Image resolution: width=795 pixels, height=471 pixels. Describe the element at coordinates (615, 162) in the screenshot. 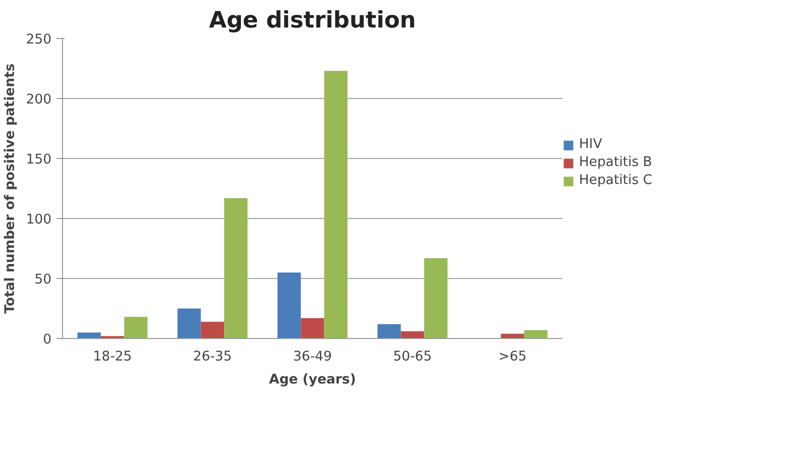

I see `legend-label: Hepatitis B` at that location.